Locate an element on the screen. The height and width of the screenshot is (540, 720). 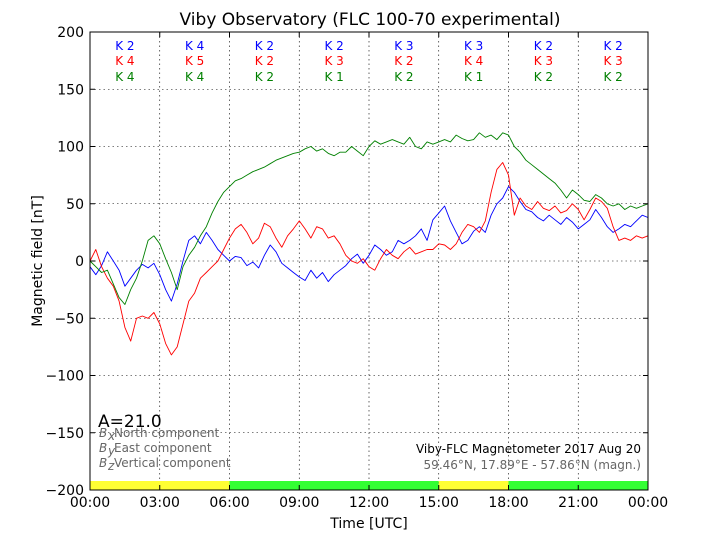
k-index-east-7: K 3 is located at coordinates (612, 61).